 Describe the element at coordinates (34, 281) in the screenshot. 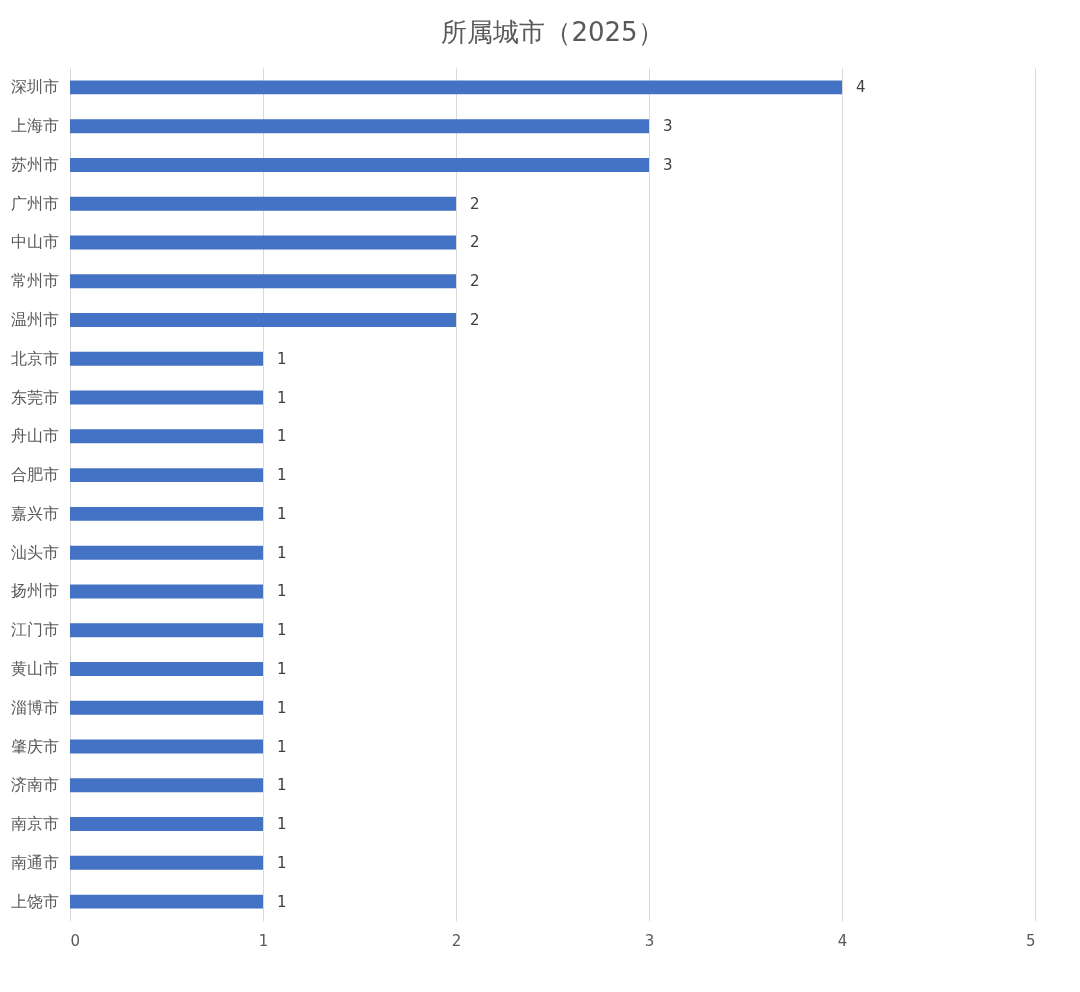

I see `y-tick-label: 常州市` at that location.